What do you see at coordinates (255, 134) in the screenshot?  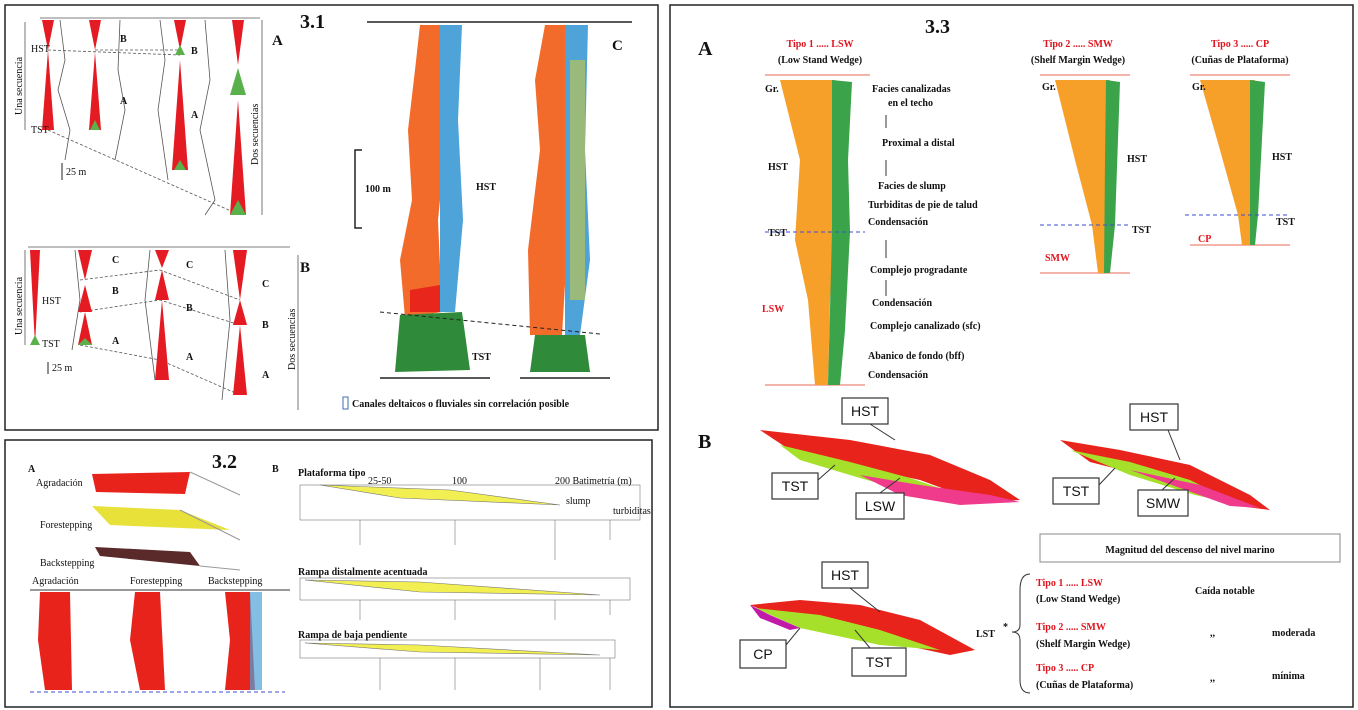 I see `sequence-label: Dos secuencias` at bounding box center [255, 134].